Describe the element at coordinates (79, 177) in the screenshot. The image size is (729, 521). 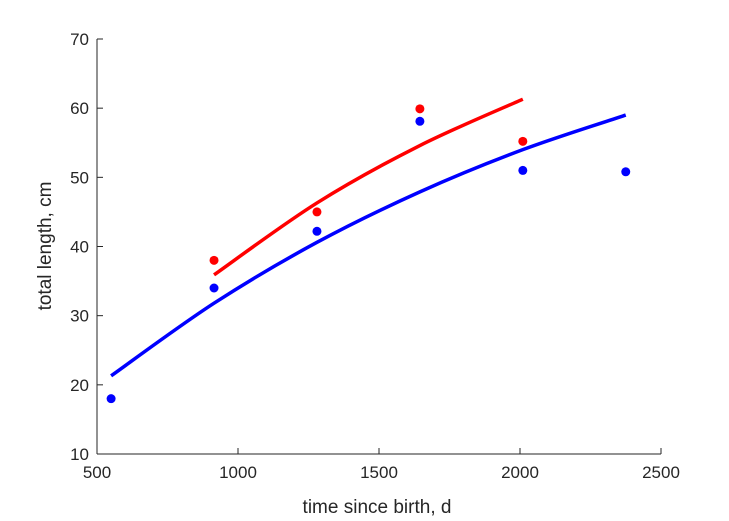
I see `y-tick-label: 50` at that location.